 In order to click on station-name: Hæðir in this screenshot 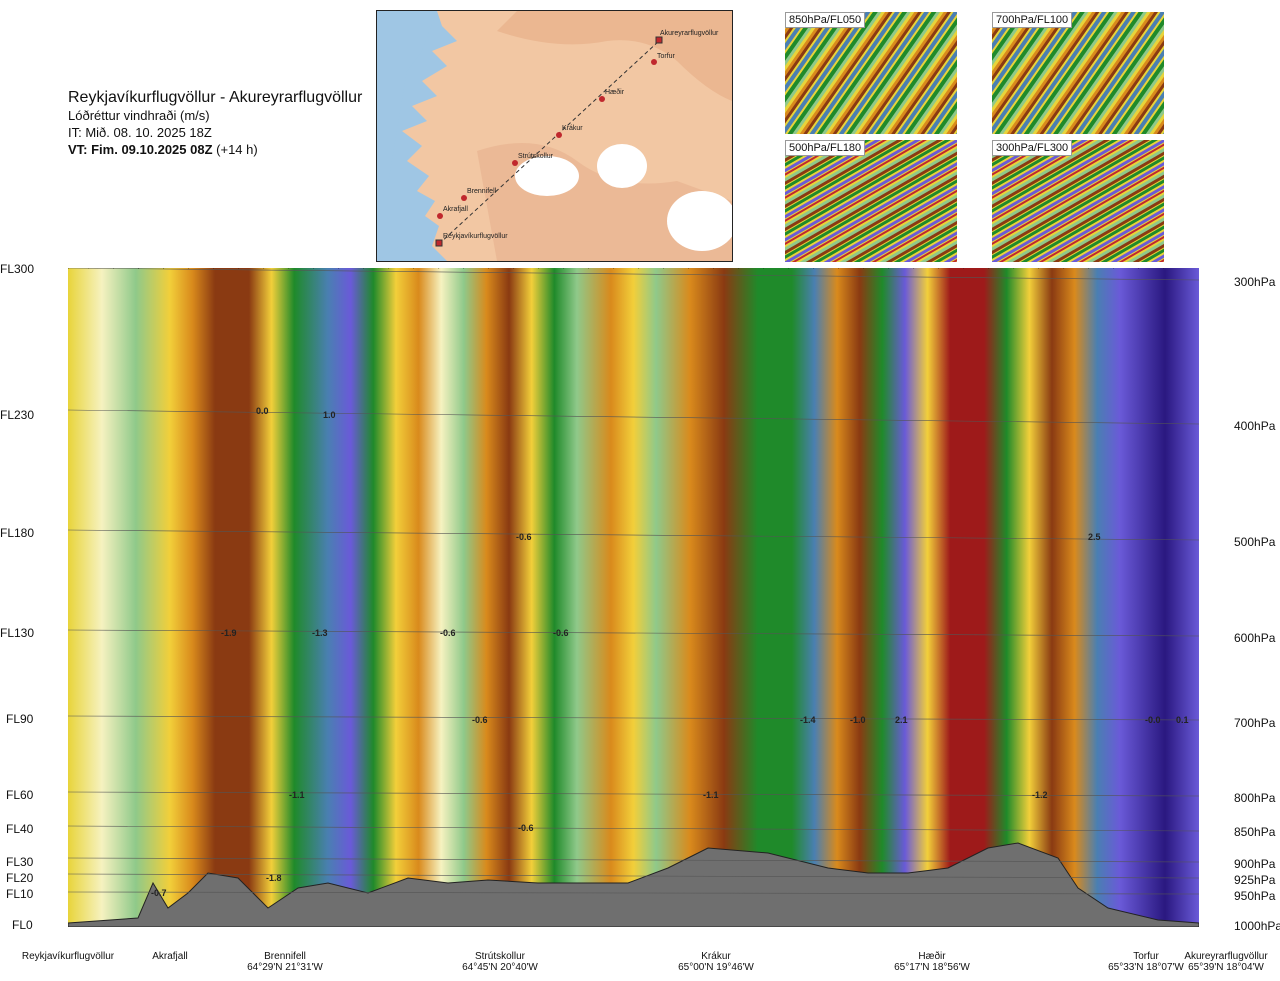, I will do `click(932, 956)`.